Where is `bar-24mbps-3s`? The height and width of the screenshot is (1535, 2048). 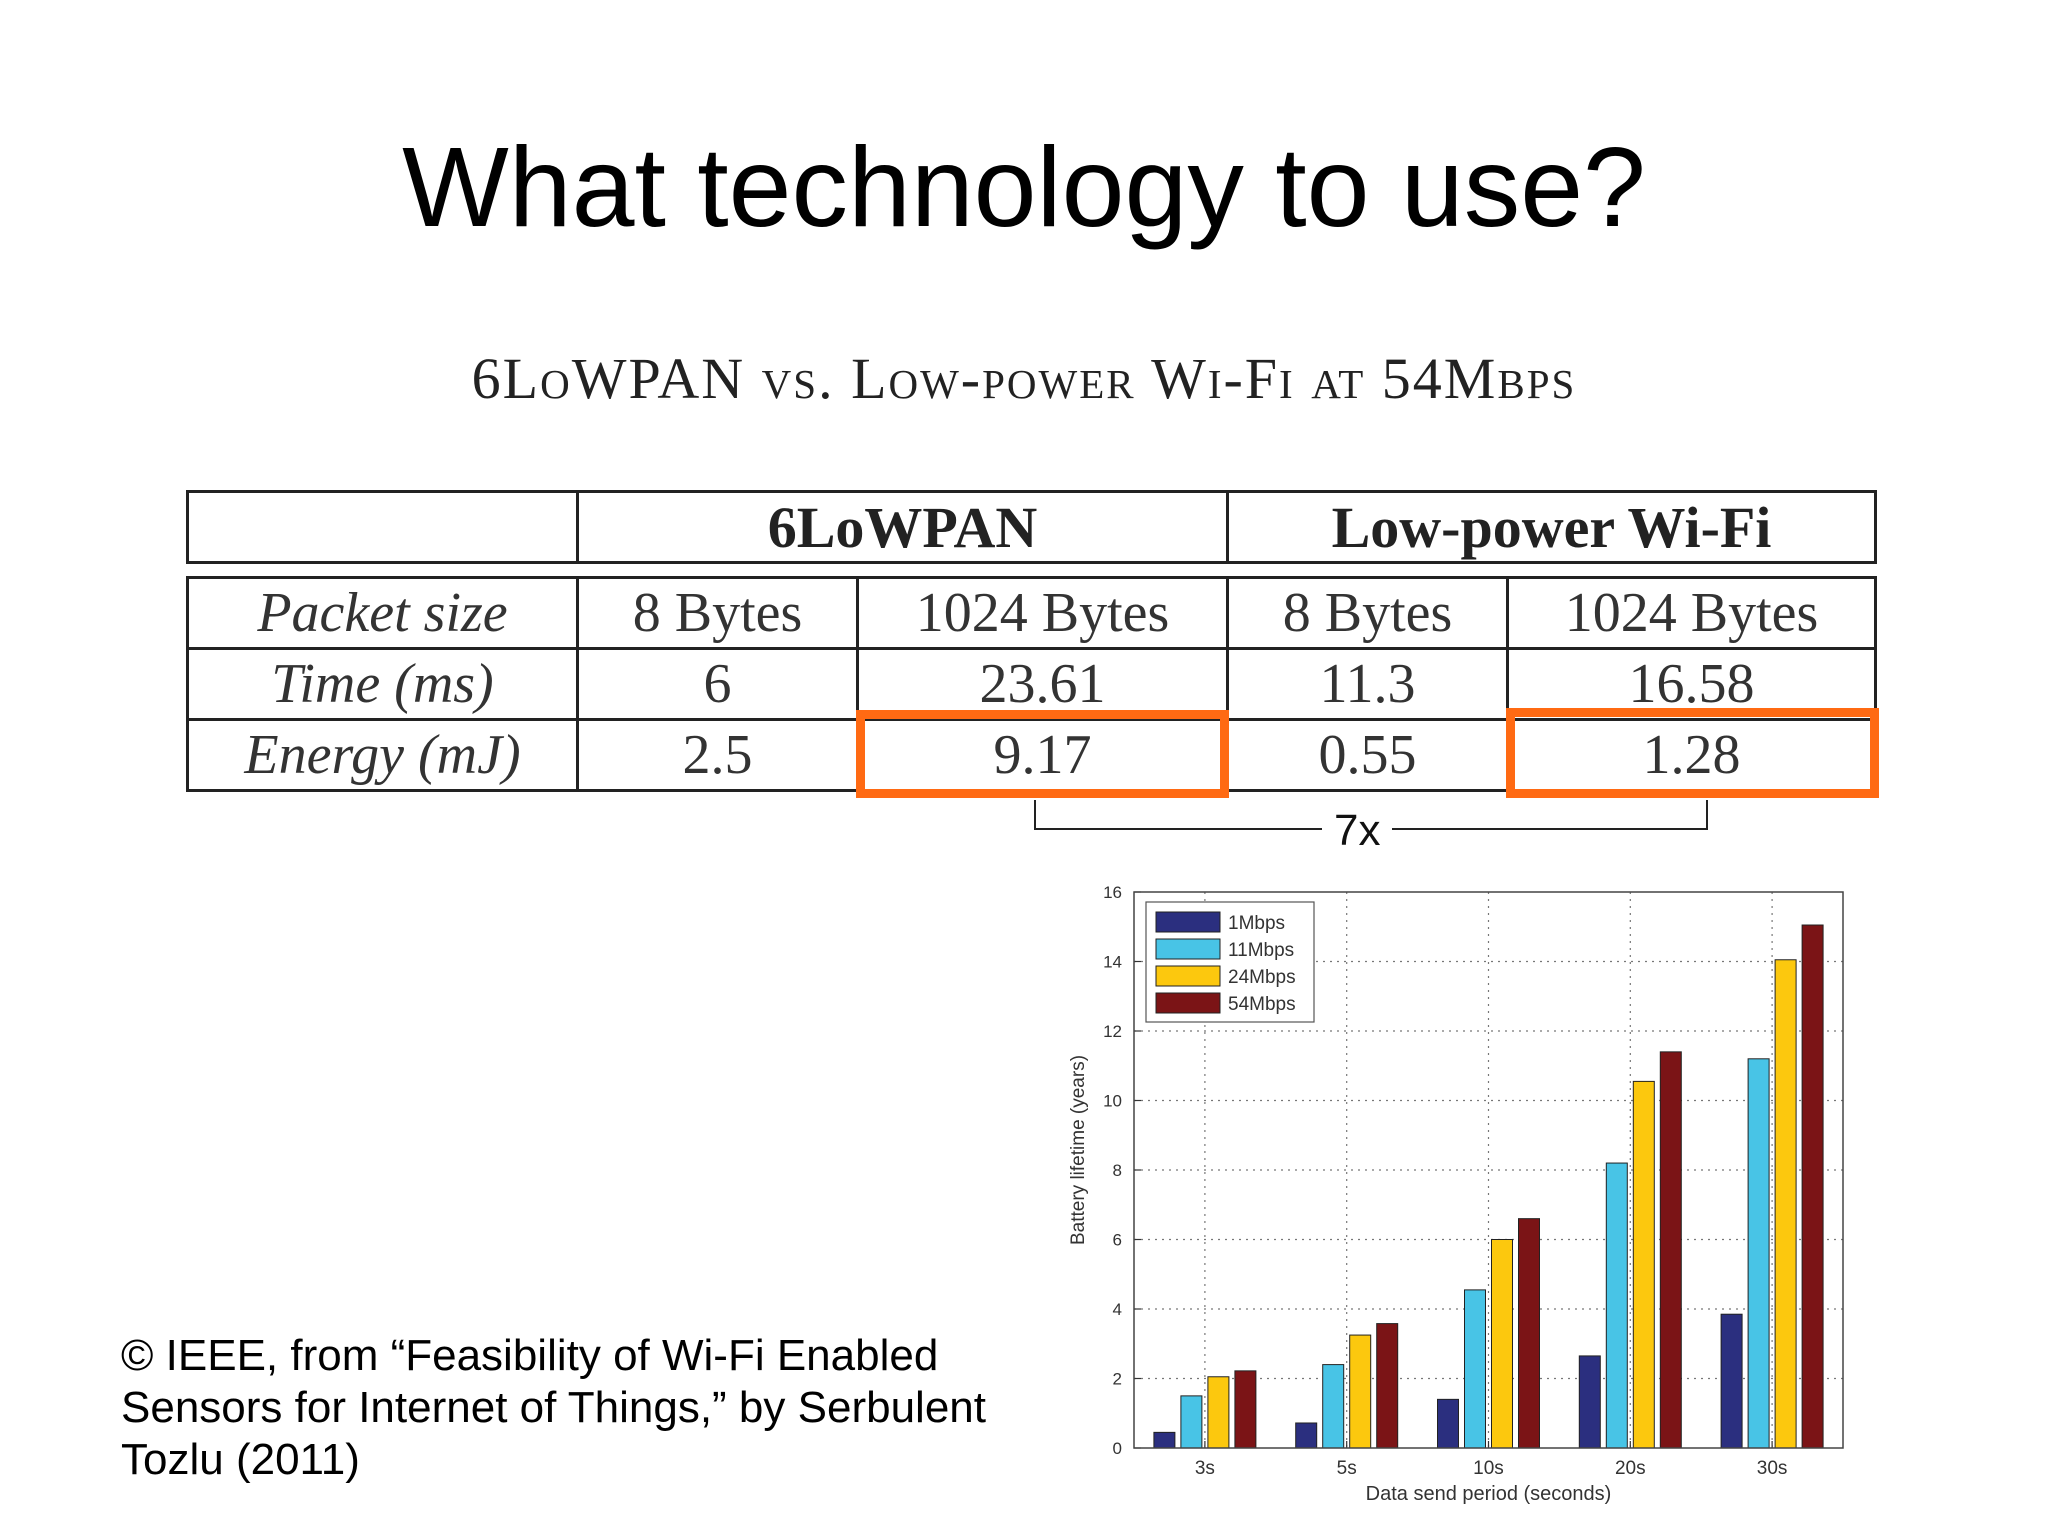
bar-24mbps-3s is located at coordinates (1218, 1412).